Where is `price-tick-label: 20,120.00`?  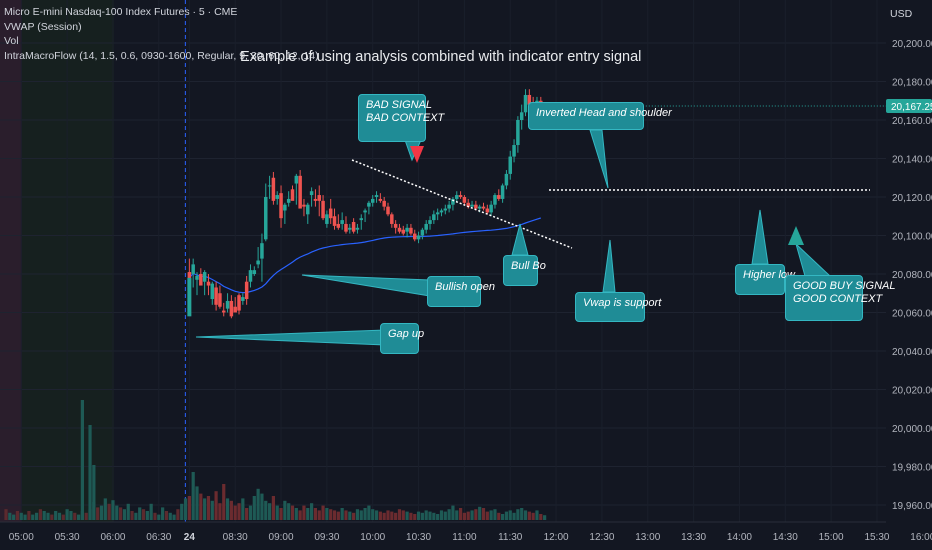 price-tick-label: 20,120.00 is located at coordinates (912, 198).